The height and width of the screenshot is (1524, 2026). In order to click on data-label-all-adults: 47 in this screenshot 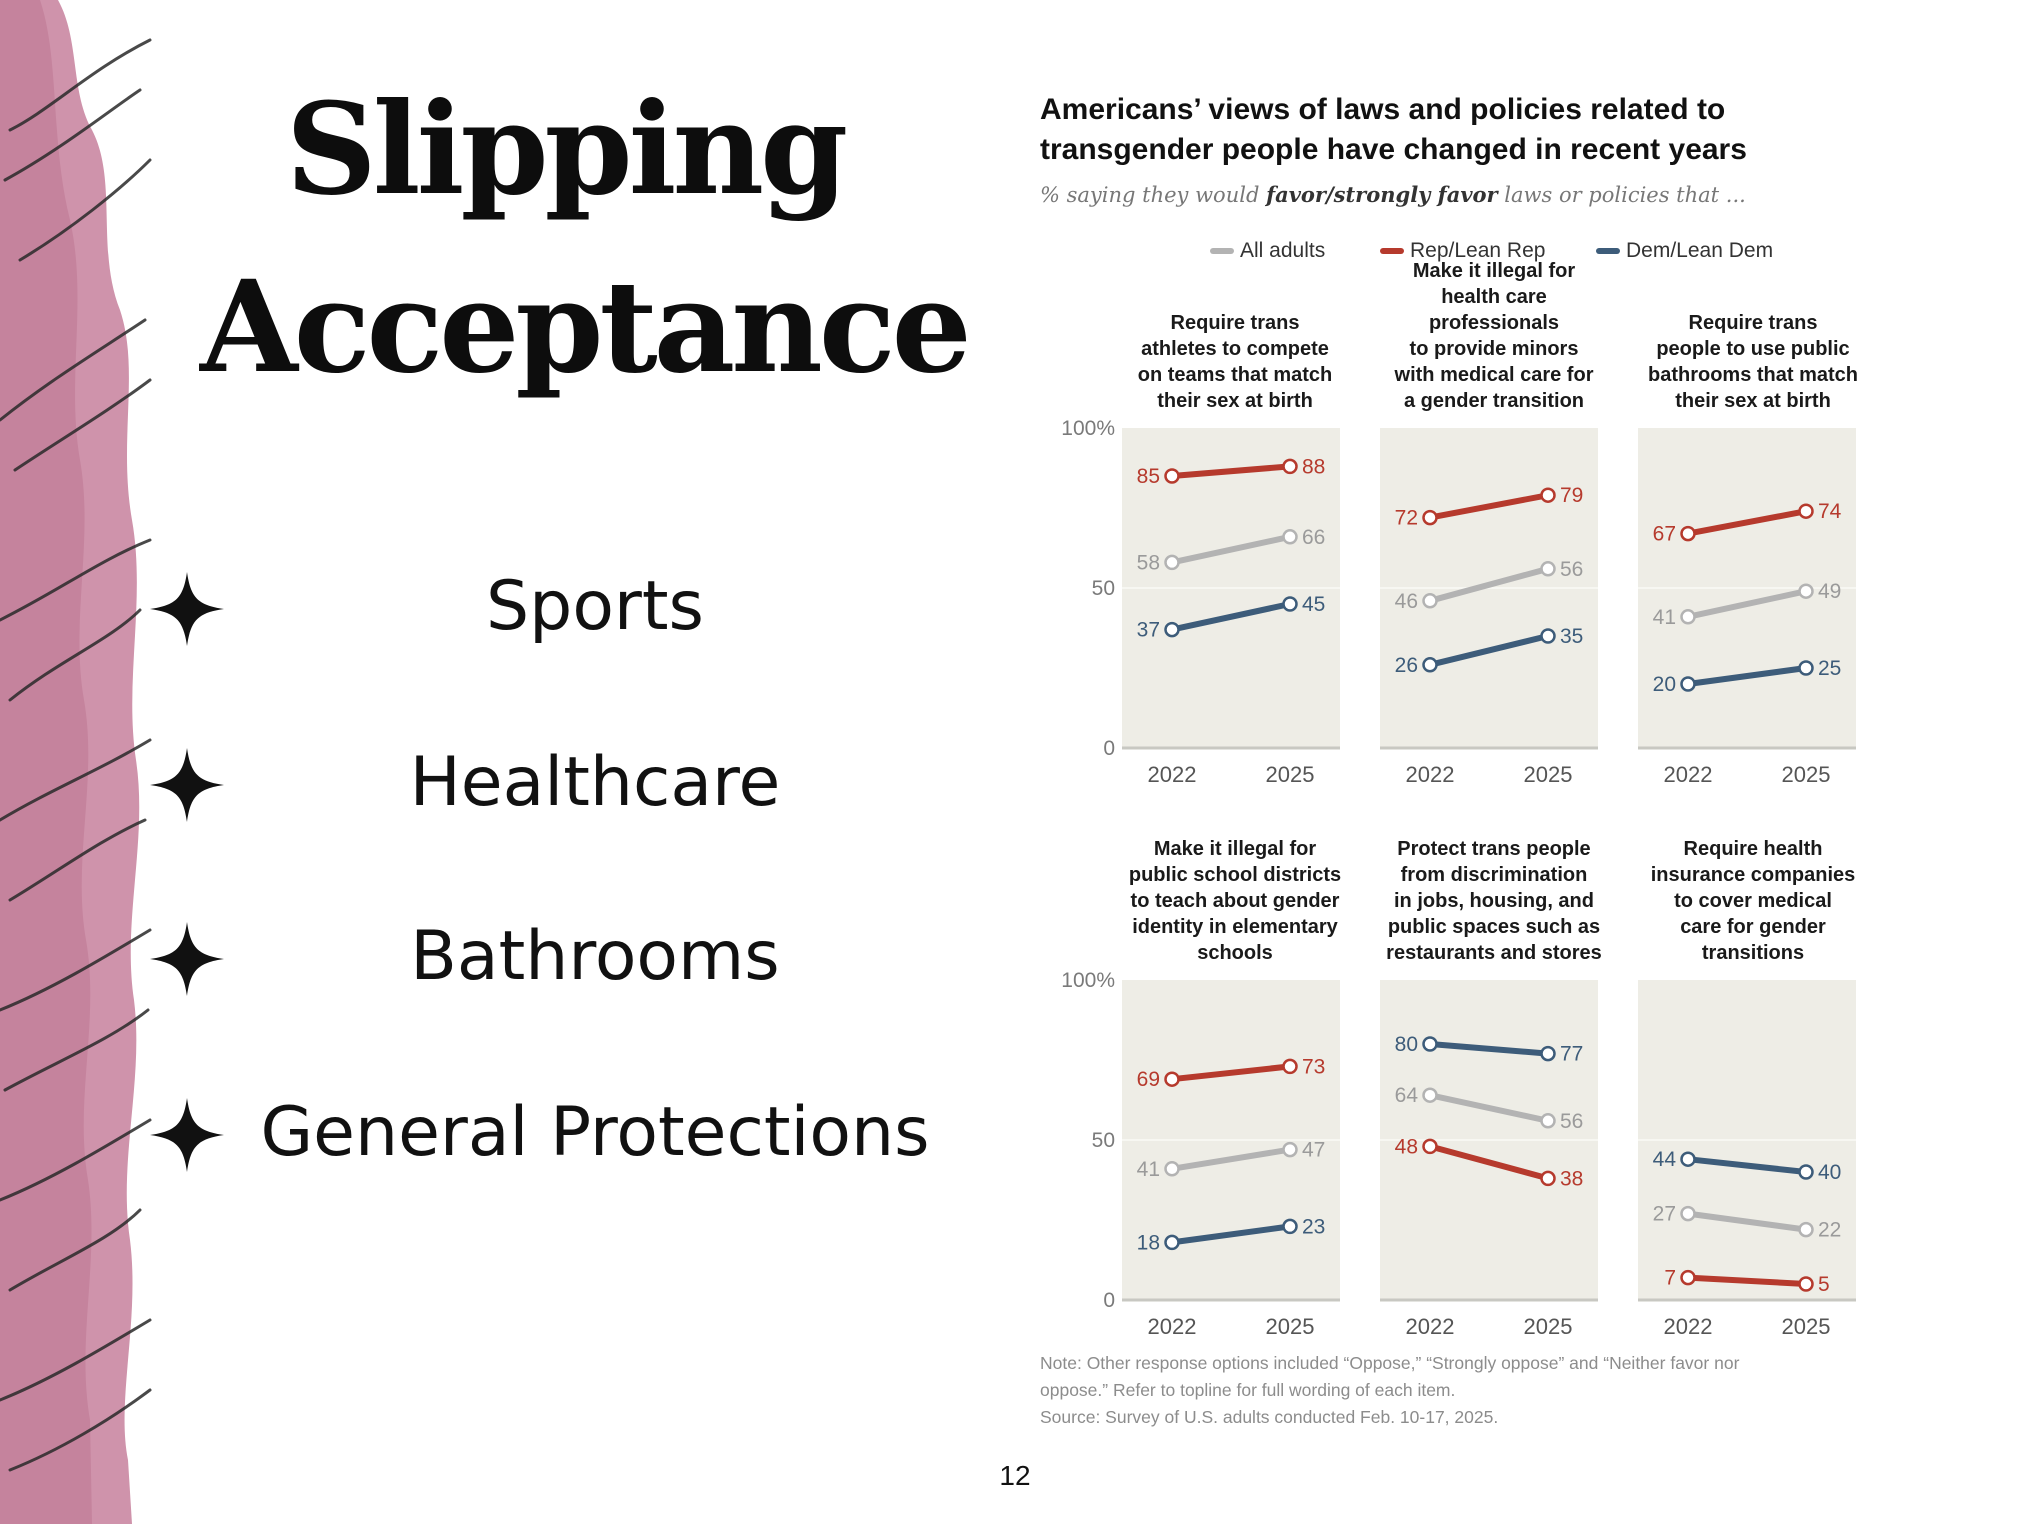, I will do `click(1313, 1150)`.